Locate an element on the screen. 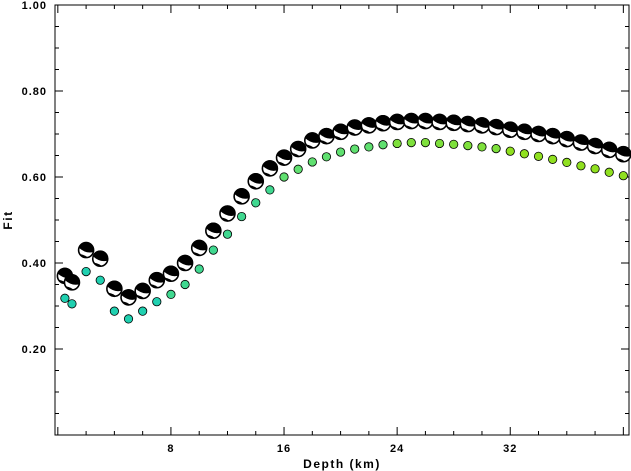 The width and height of the screenshot is (631, 471). y-tick-label: 0.80 is located at coordinates (34, 92).